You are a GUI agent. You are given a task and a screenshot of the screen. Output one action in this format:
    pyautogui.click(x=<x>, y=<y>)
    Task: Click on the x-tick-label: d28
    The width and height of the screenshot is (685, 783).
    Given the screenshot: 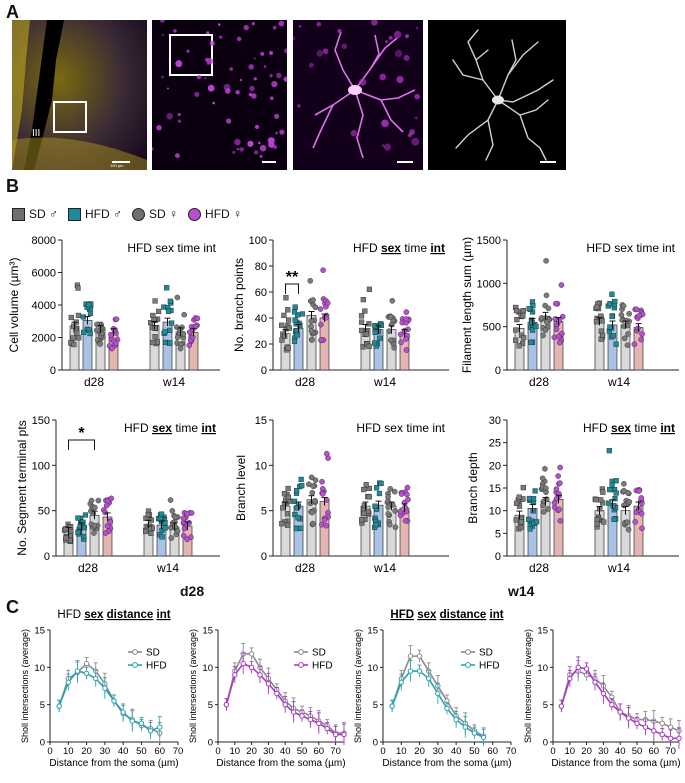 What is the action you would take?
    pyautogui.click(x=94, y=382)
    